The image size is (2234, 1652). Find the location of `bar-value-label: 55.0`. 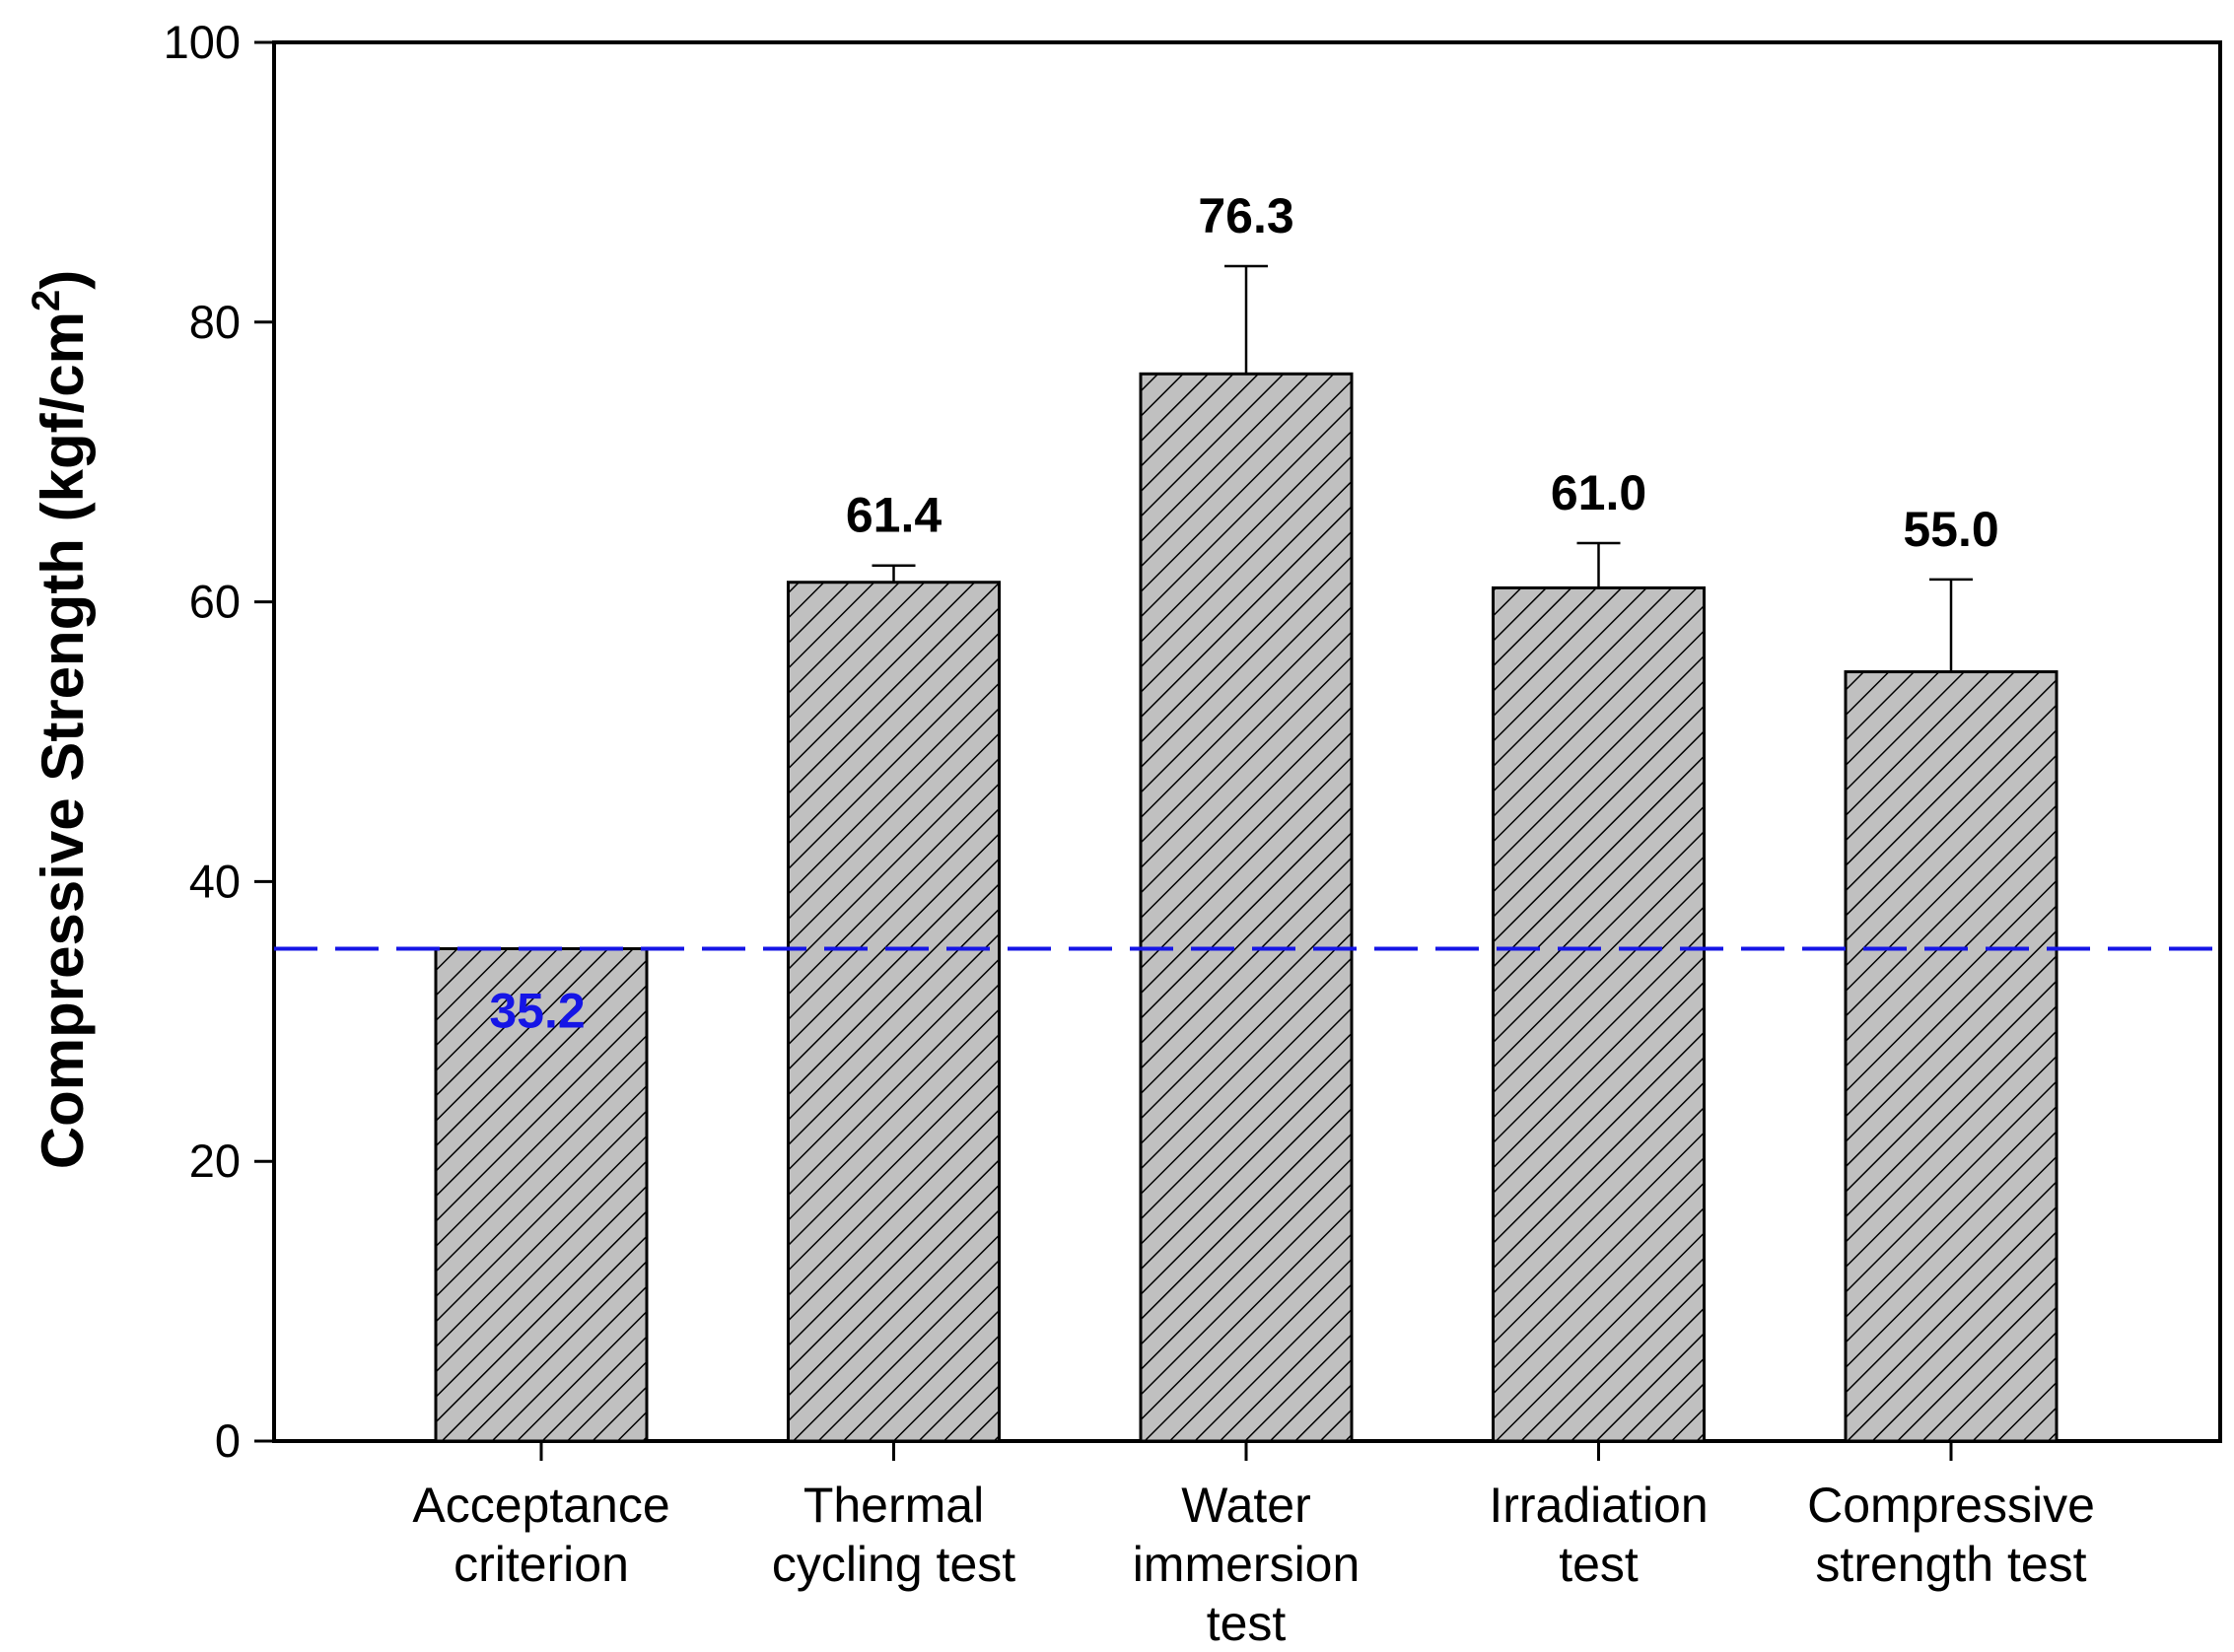

bar-value-label: 55.0 is located at coordinates (1950, 529).